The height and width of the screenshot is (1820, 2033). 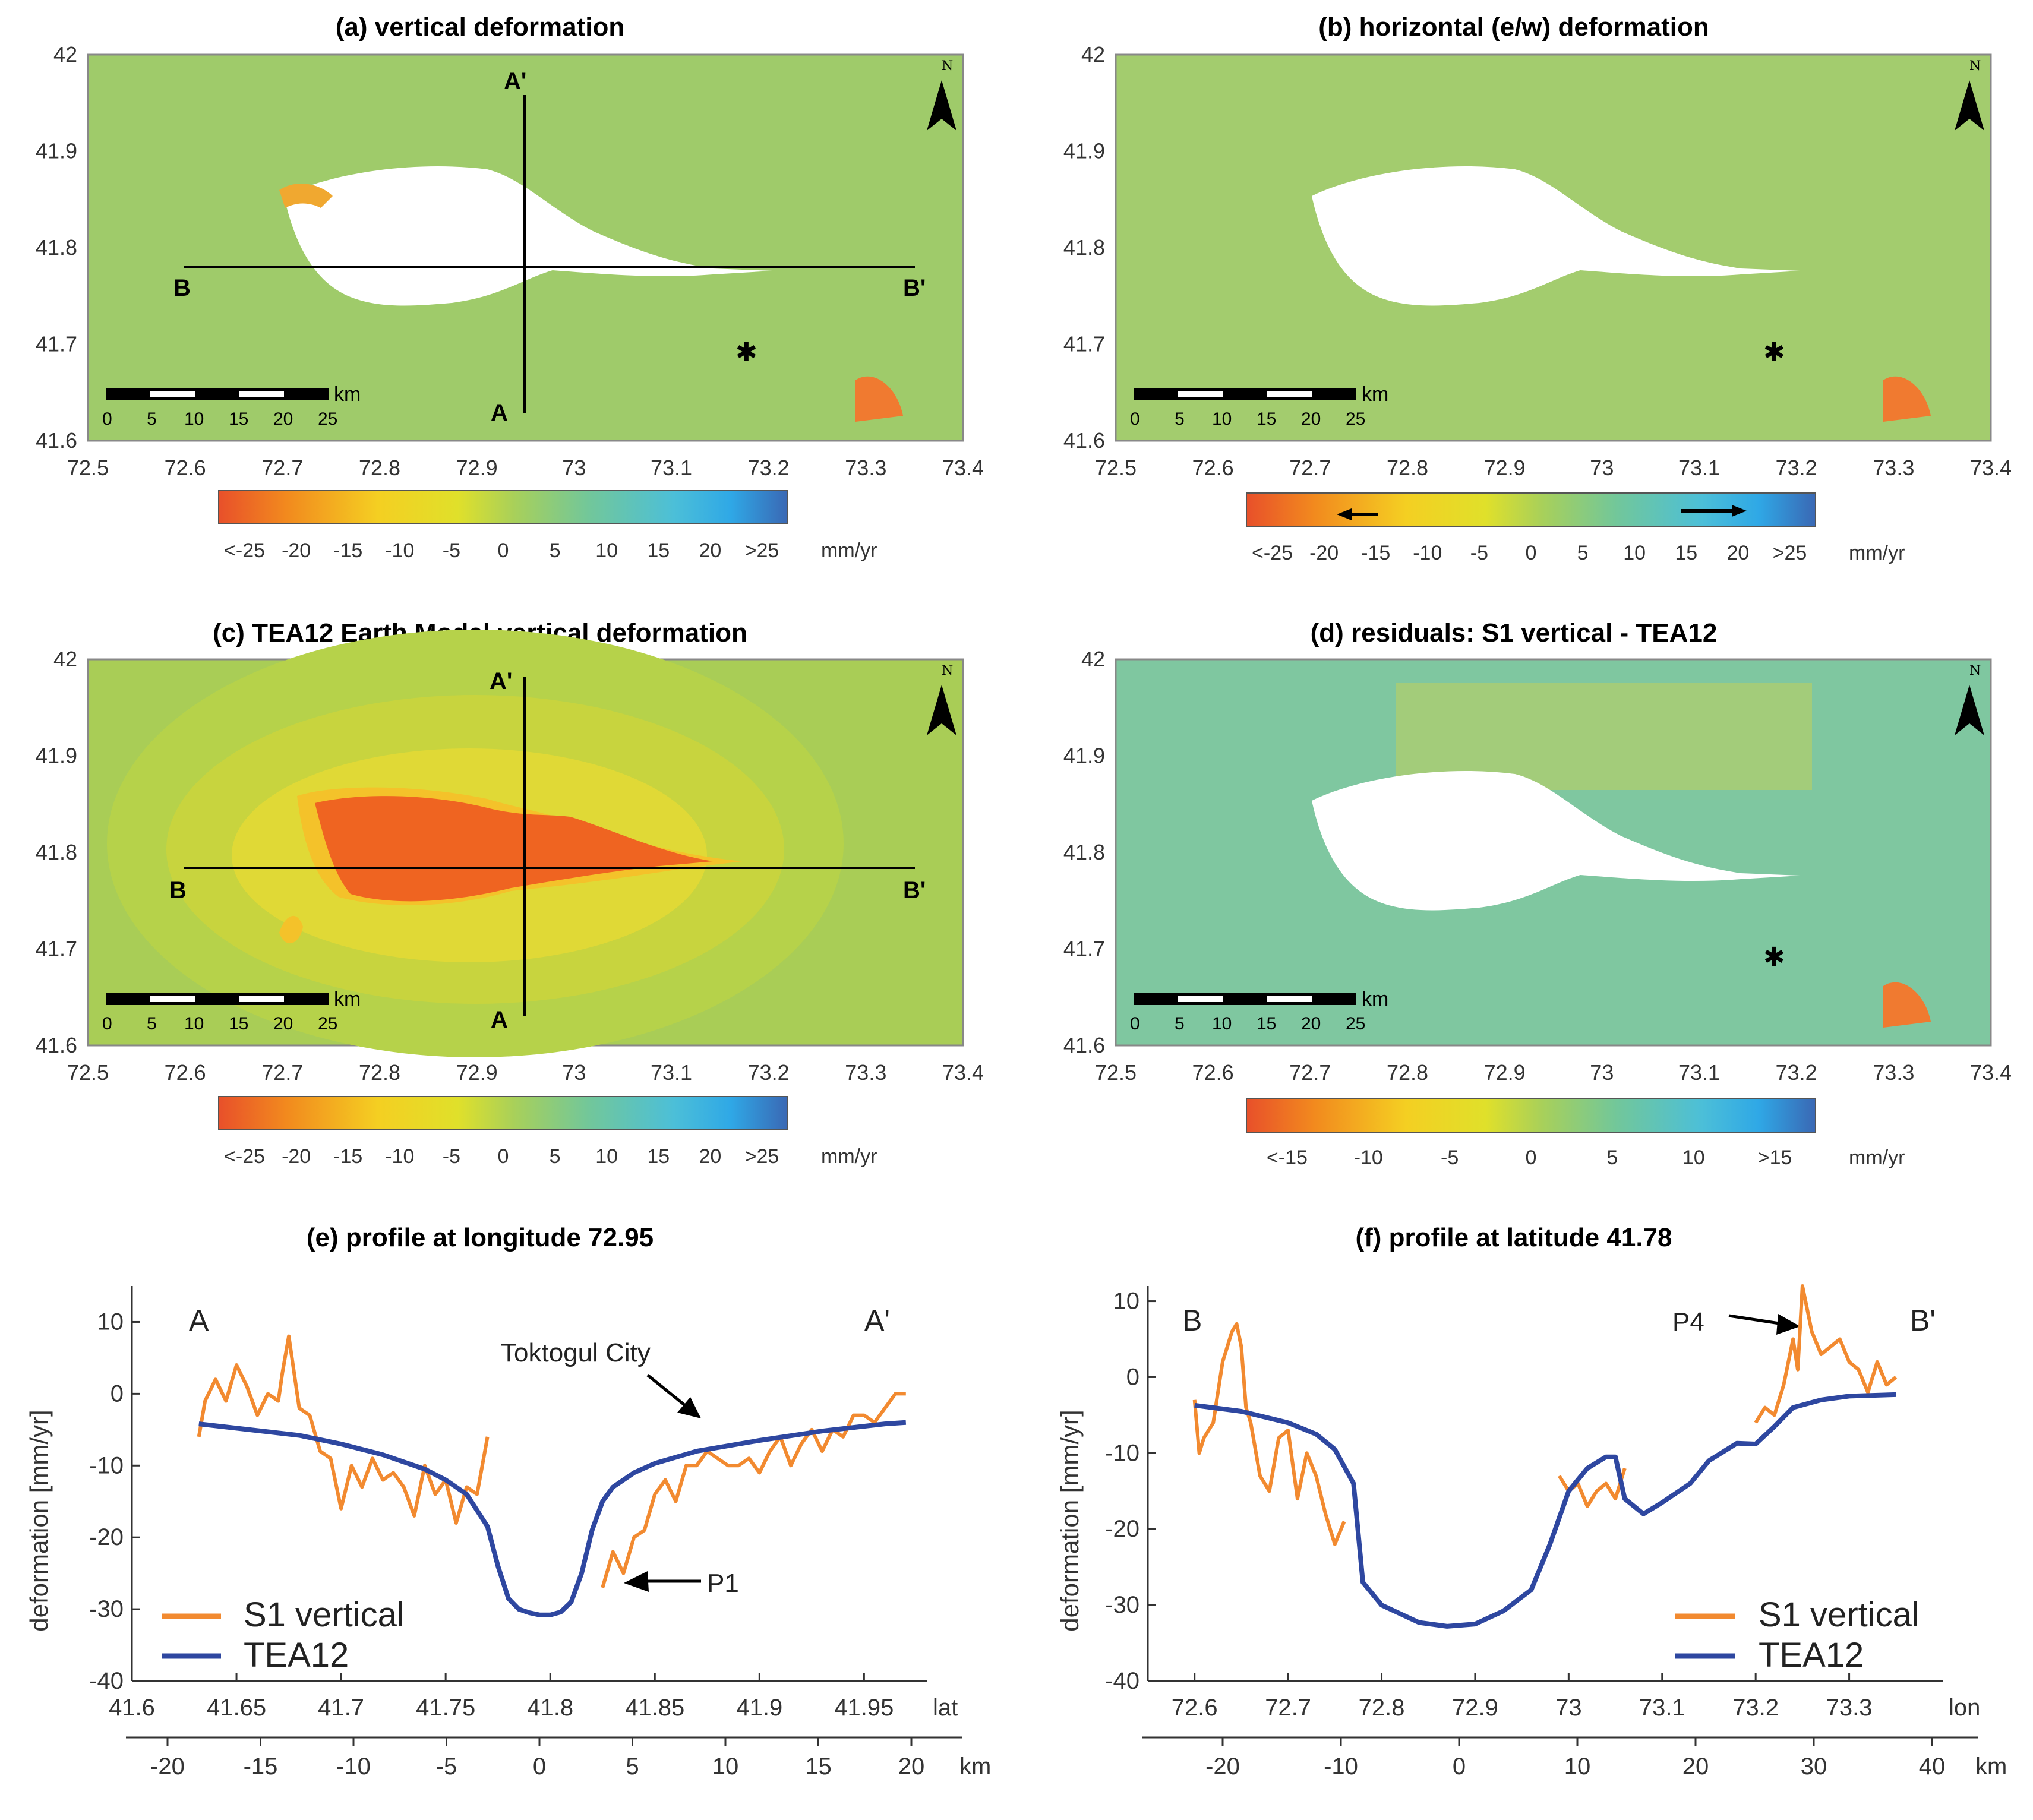 What do you see at coordinates (849, 1156) in the screenshot?
I see `colorbar-unit-label: mm/yr` at bounding box center [849, 1156].